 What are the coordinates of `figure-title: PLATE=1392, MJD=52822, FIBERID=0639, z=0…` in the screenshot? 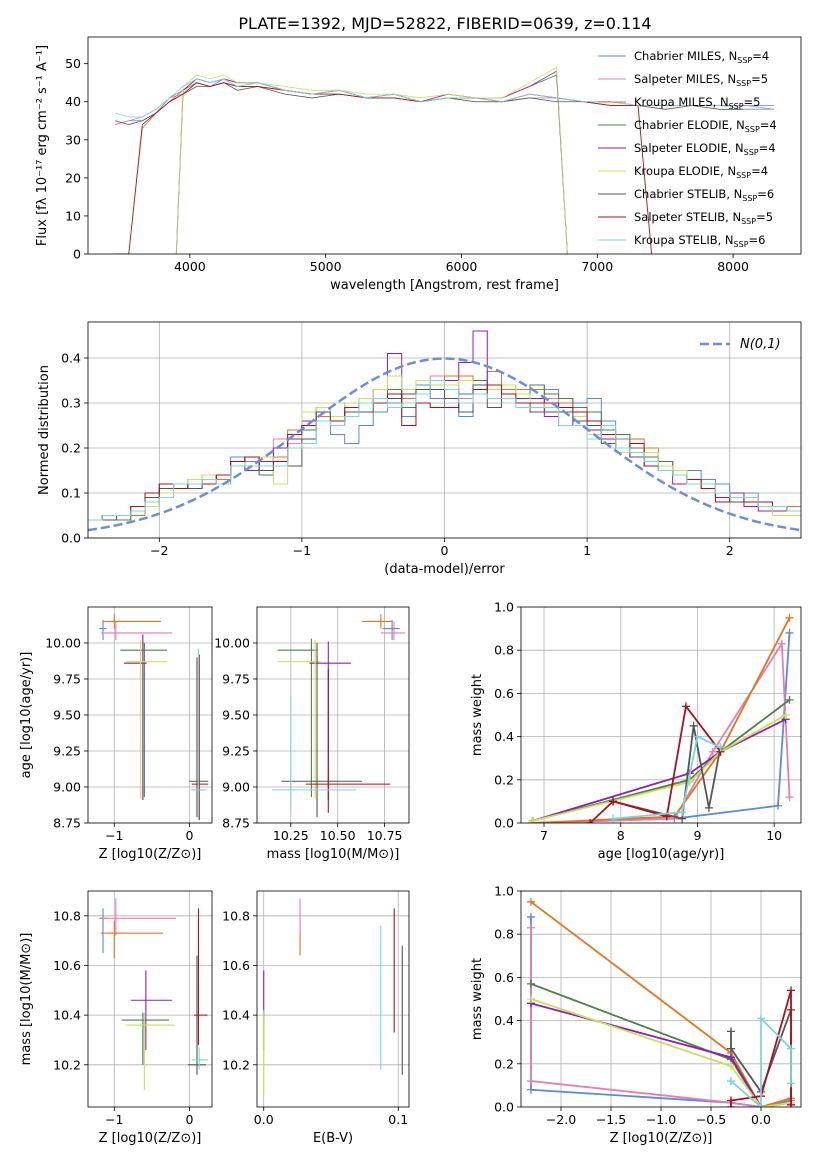 It's located at (444, 23).